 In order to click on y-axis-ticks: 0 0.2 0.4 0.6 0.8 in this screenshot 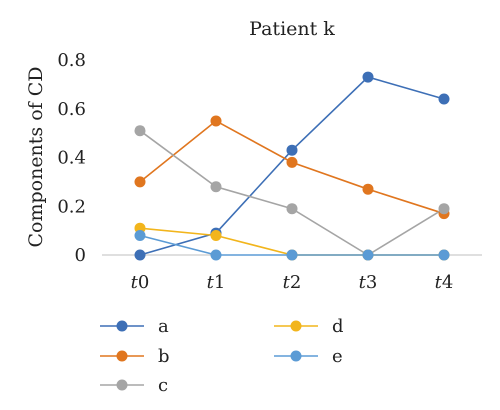, I will do `click(71, 158)`.